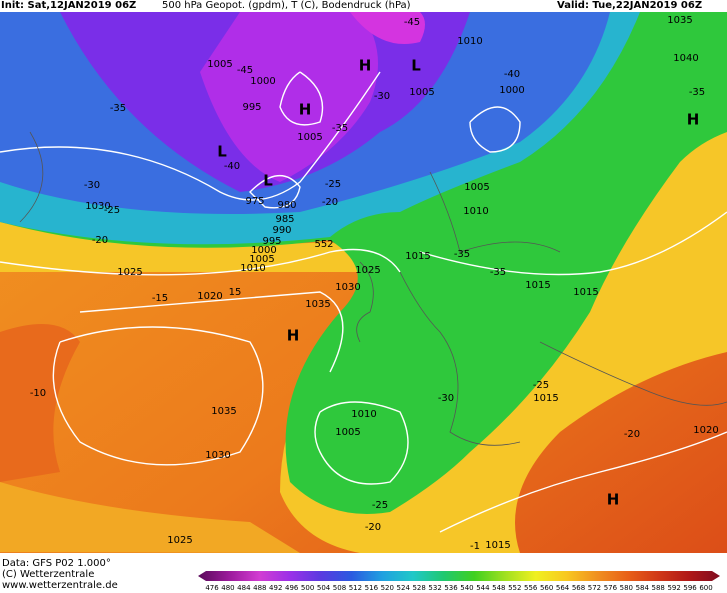 Image resolution: width=727 pixels, height=593 pixels. Describe the element at coordinates (546, 588) in the screenshot. I see `colorbar-label: 560` at that location.